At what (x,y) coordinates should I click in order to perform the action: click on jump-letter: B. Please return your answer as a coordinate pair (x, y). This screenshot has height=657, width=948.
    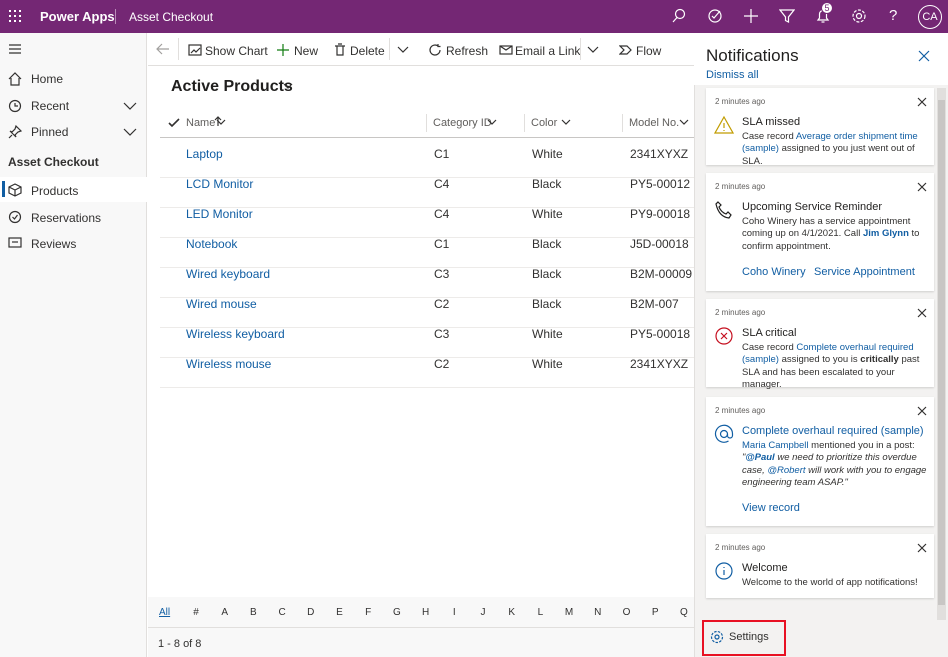
    Looking at the image, I should click on (253, 612).